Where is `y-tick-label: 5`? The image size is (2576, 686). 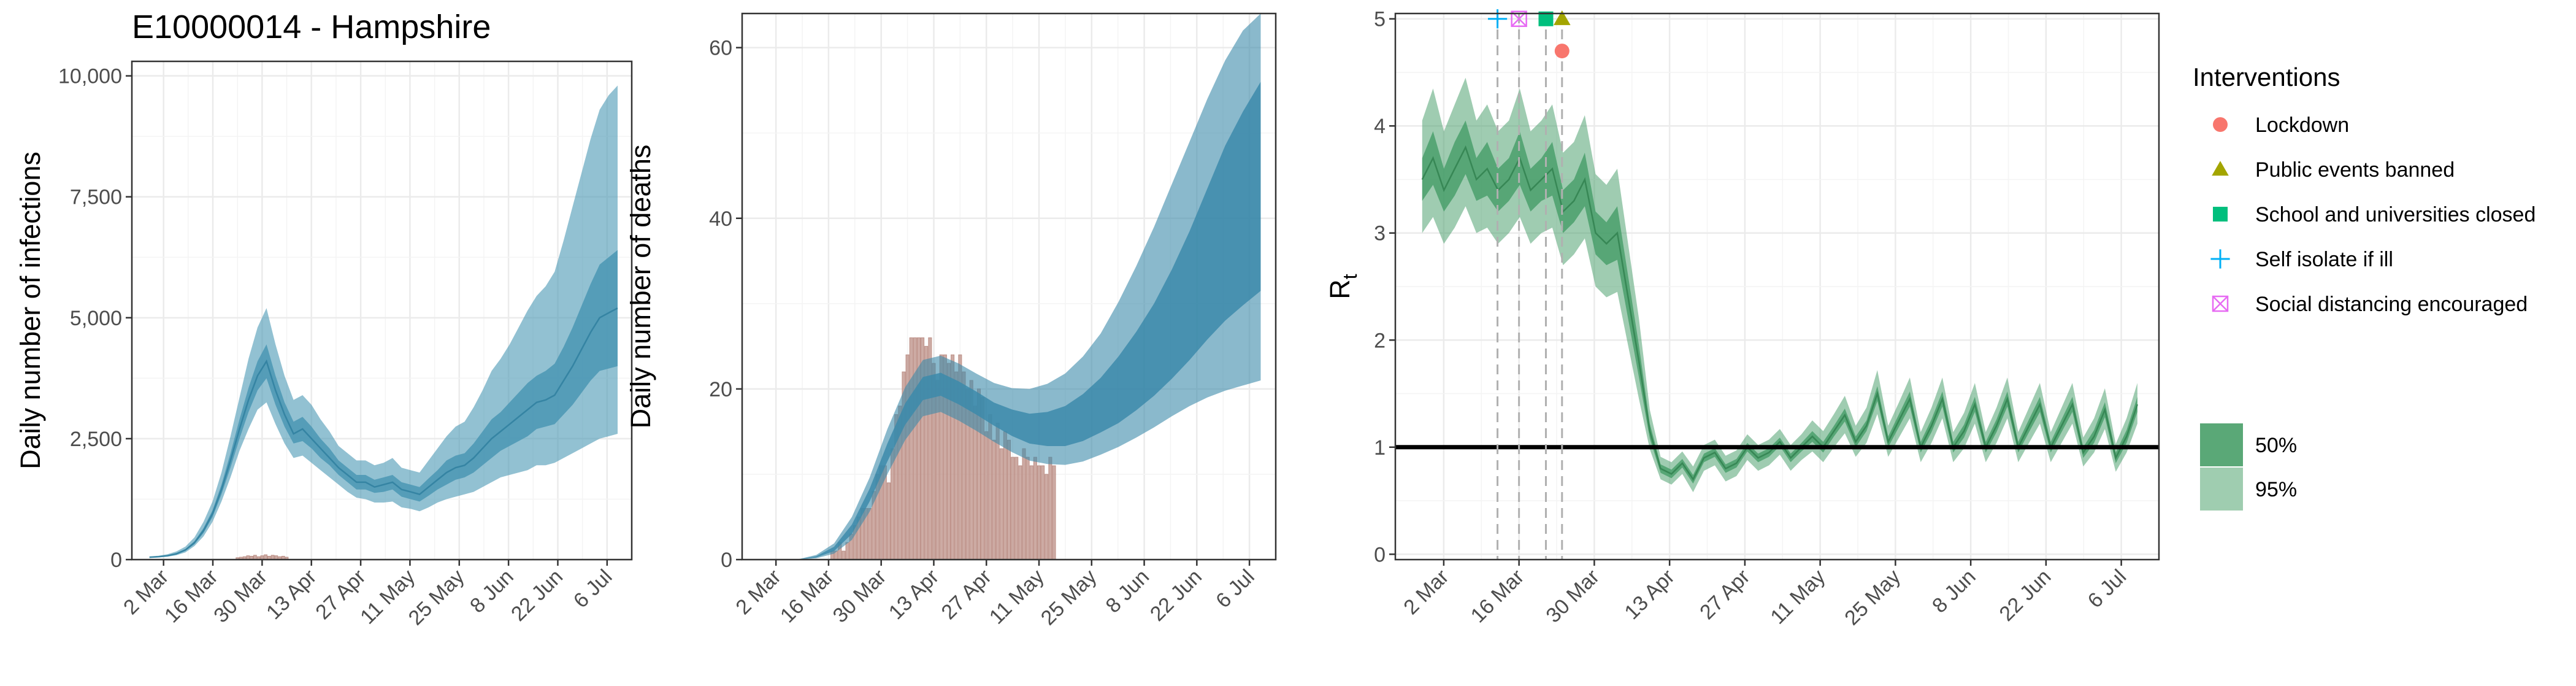 y-tick-label: 5 is located at coordinates (1380, 19).